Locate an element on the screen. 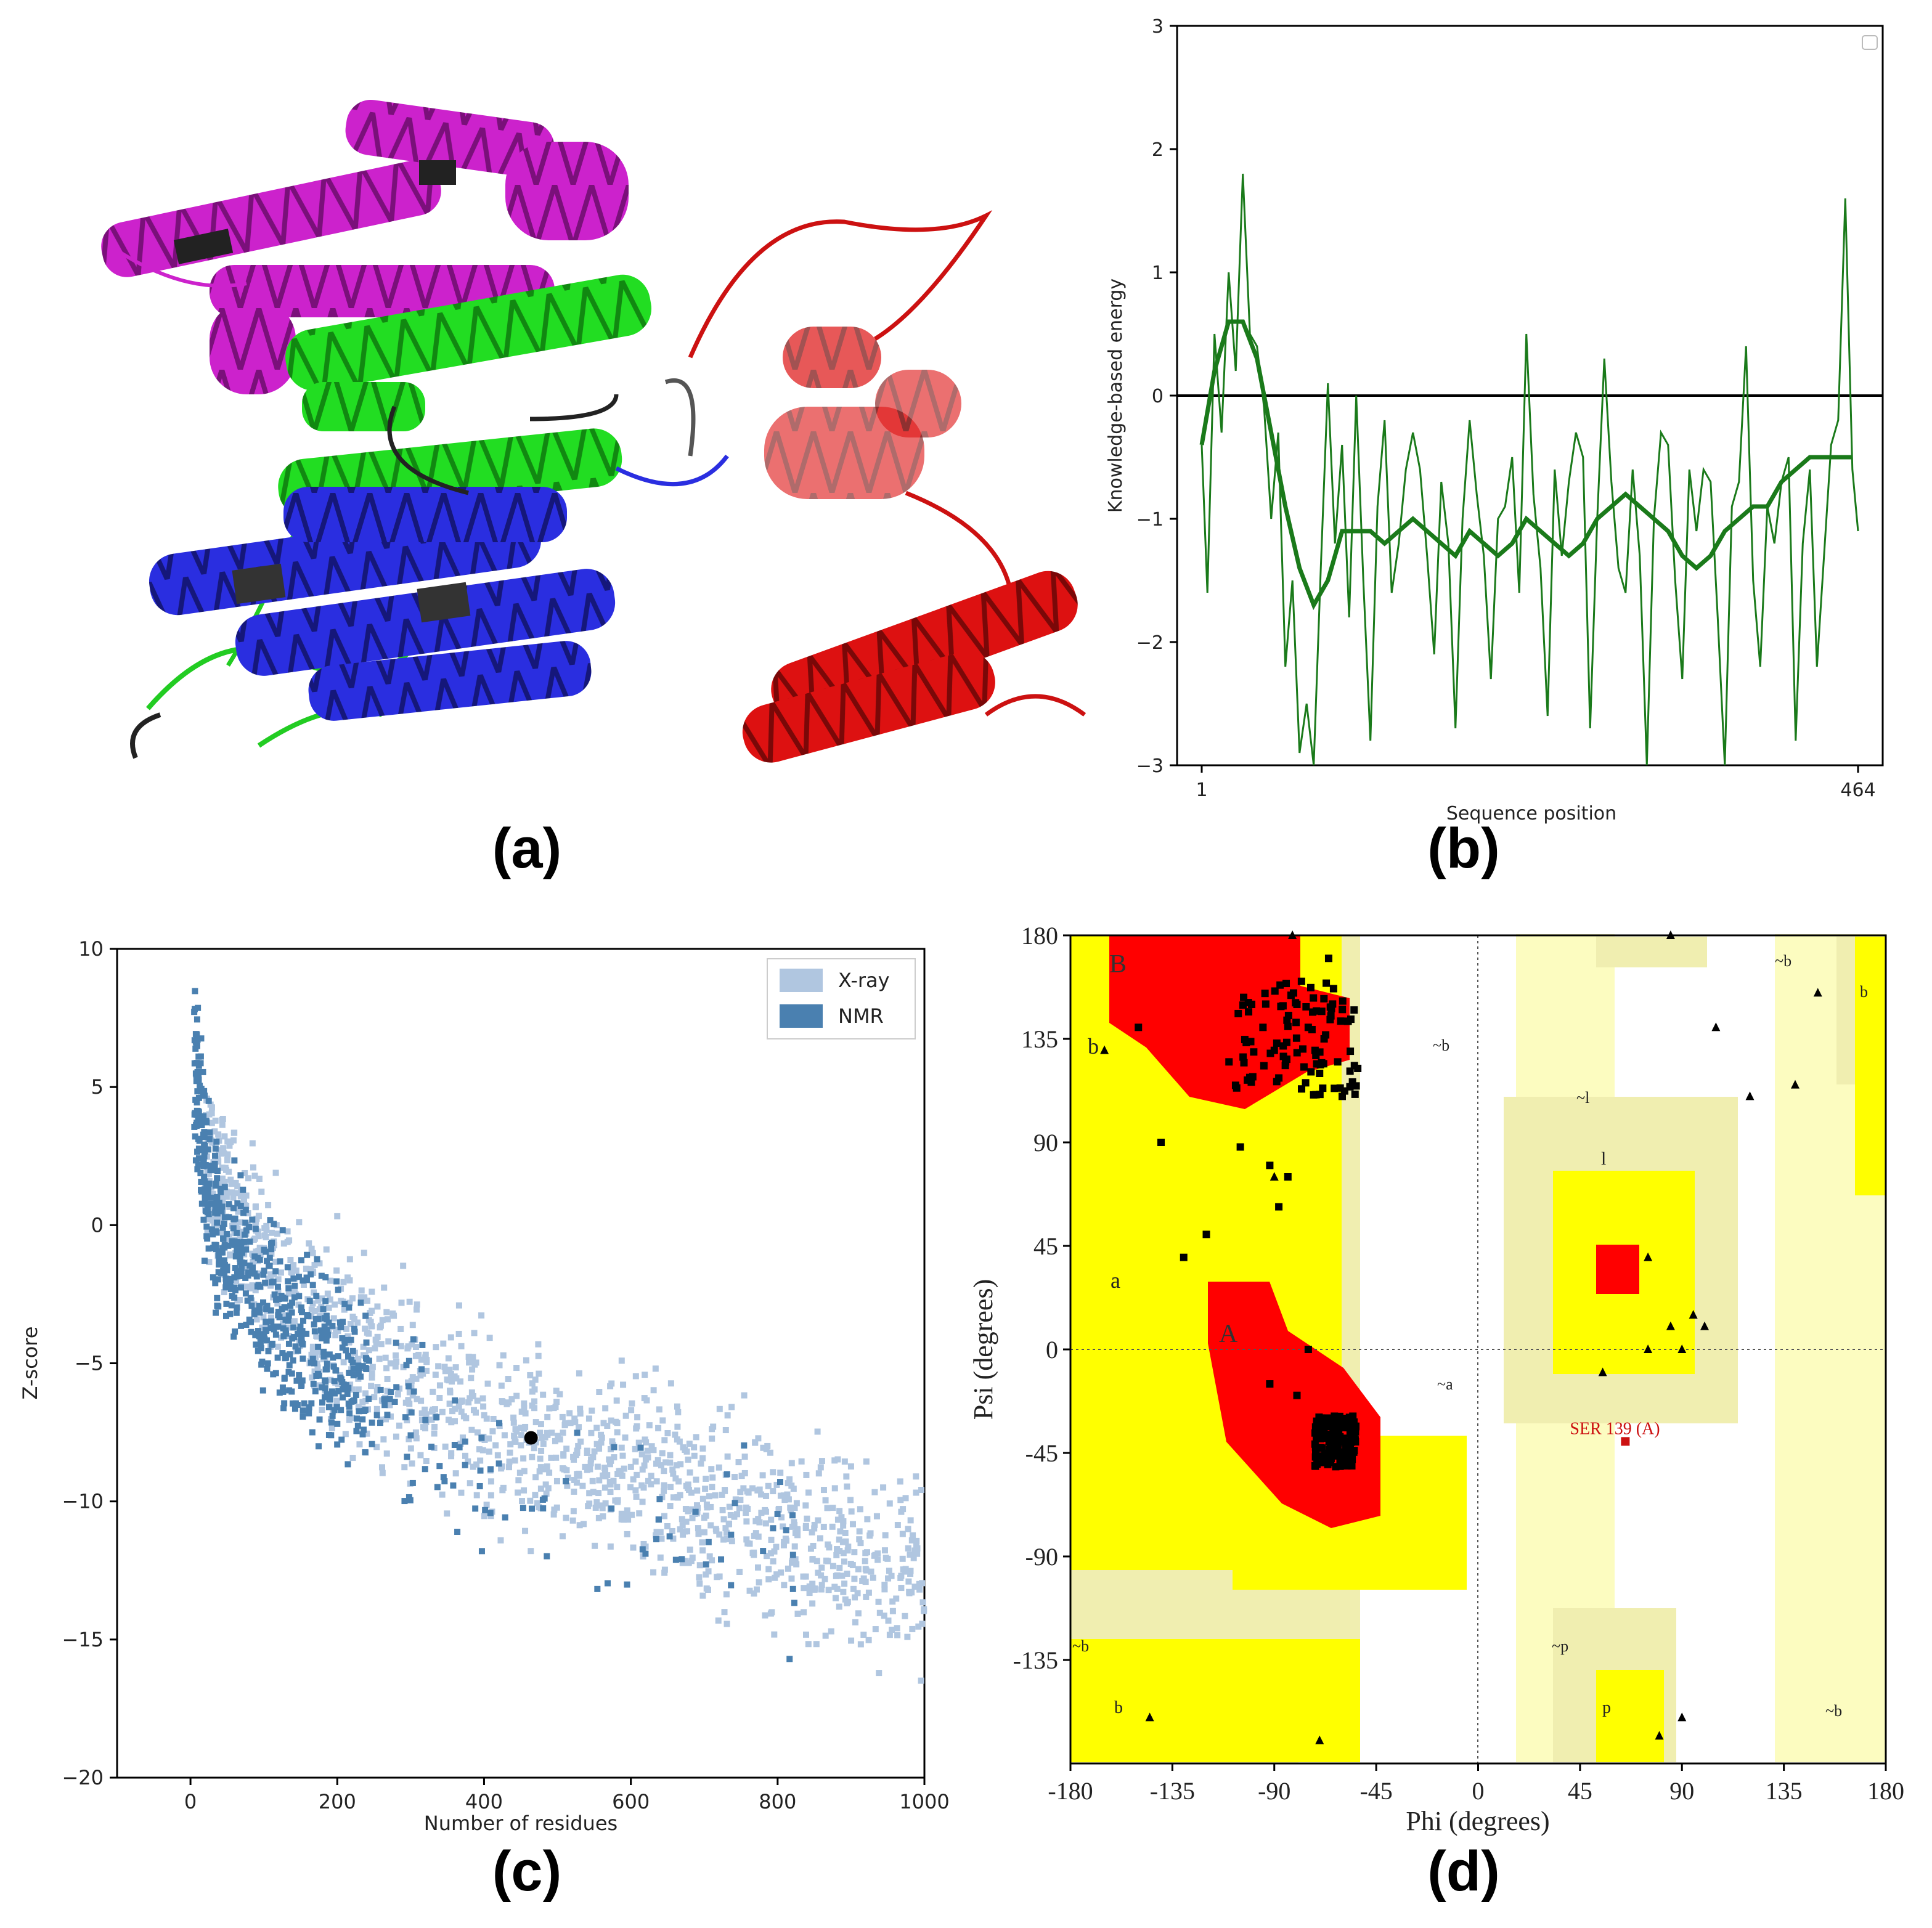  panel-label-b: (b) is located at coordinates (1463, 848).